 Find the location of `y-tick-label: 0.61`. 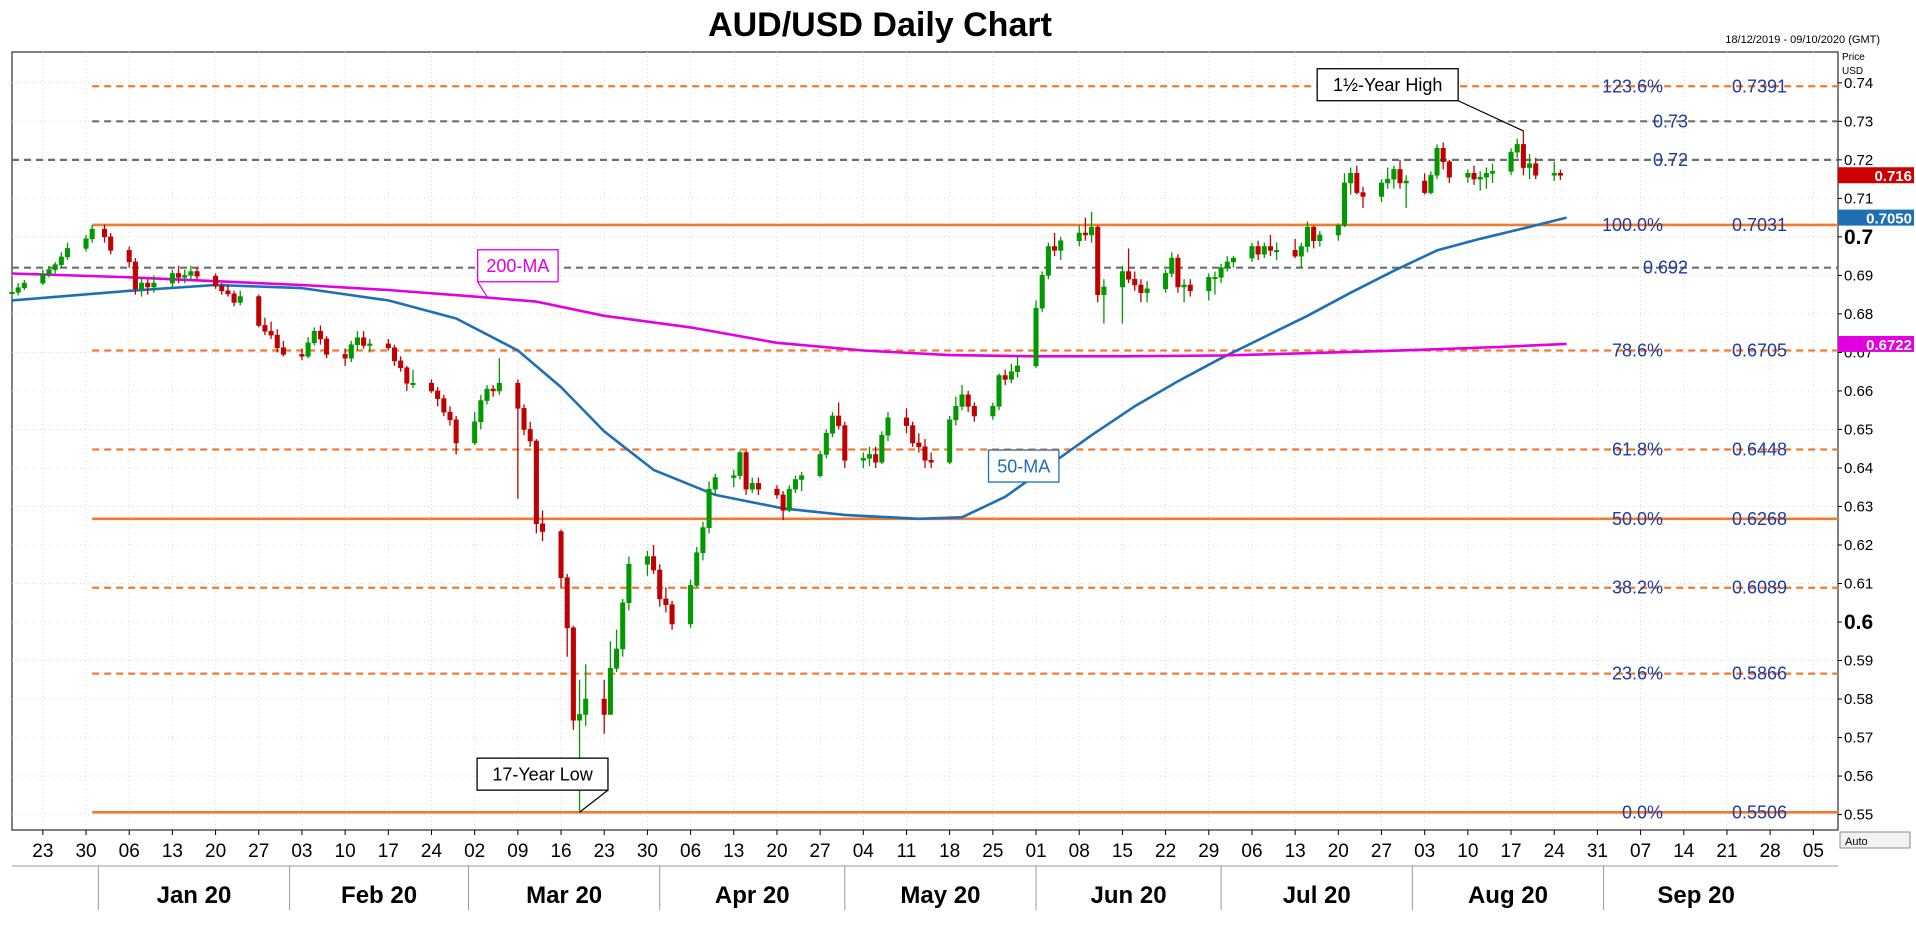

y-tick-label: 0.61 is located at coordinates (1858, 584).